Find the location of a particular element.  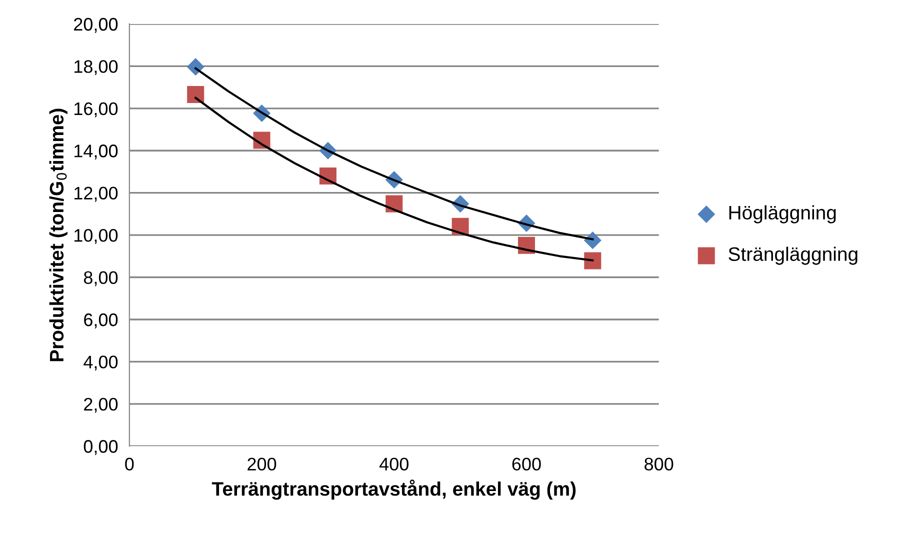

y-tick-label: 4,00 is located at coordinates (101, 363).